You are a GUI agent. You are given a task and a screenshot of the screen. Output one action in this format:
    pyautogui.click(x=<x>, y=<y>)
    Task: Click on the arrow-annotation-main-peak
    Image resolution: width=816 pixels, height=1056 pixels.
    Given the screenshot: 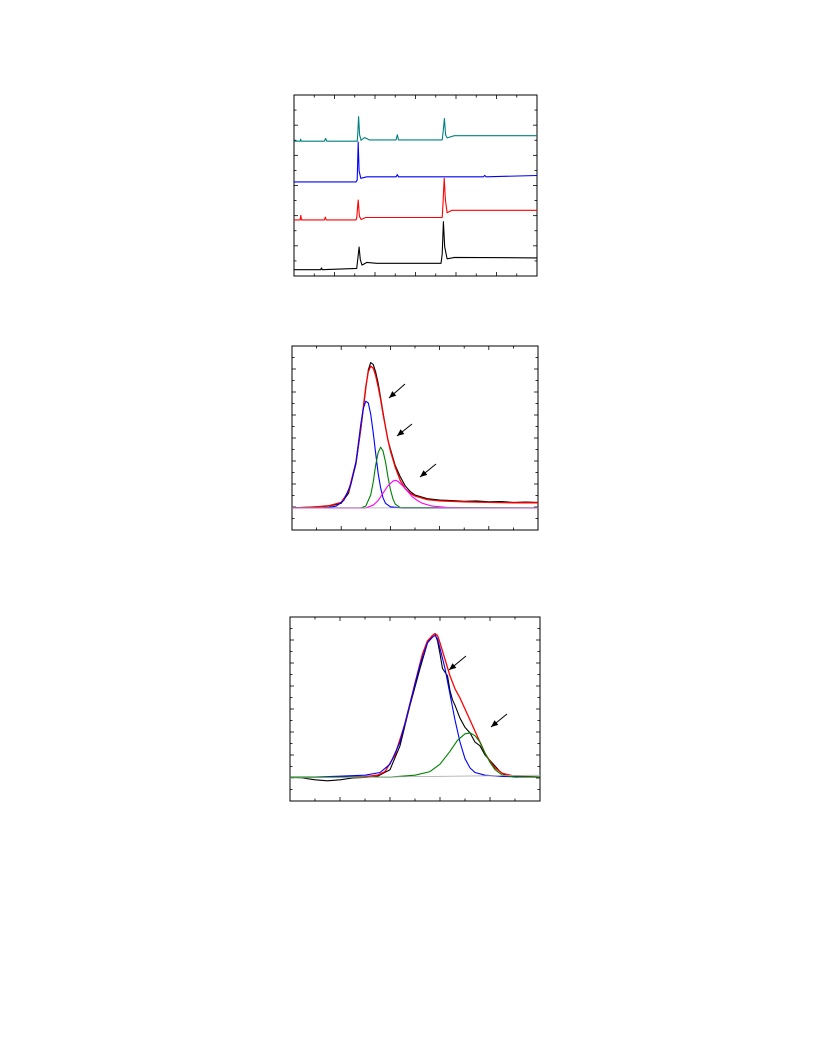 What is the action you would take?
    pyautogui.click(x=457, y=663)
    